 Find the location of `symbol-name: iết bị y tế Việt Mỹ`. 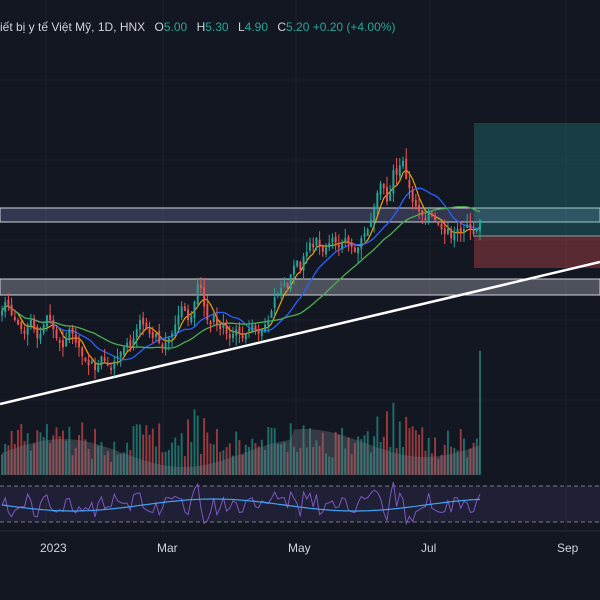

symbol-name: iết bị y tế Việt Mỹ is located at coordinates (46, 27).